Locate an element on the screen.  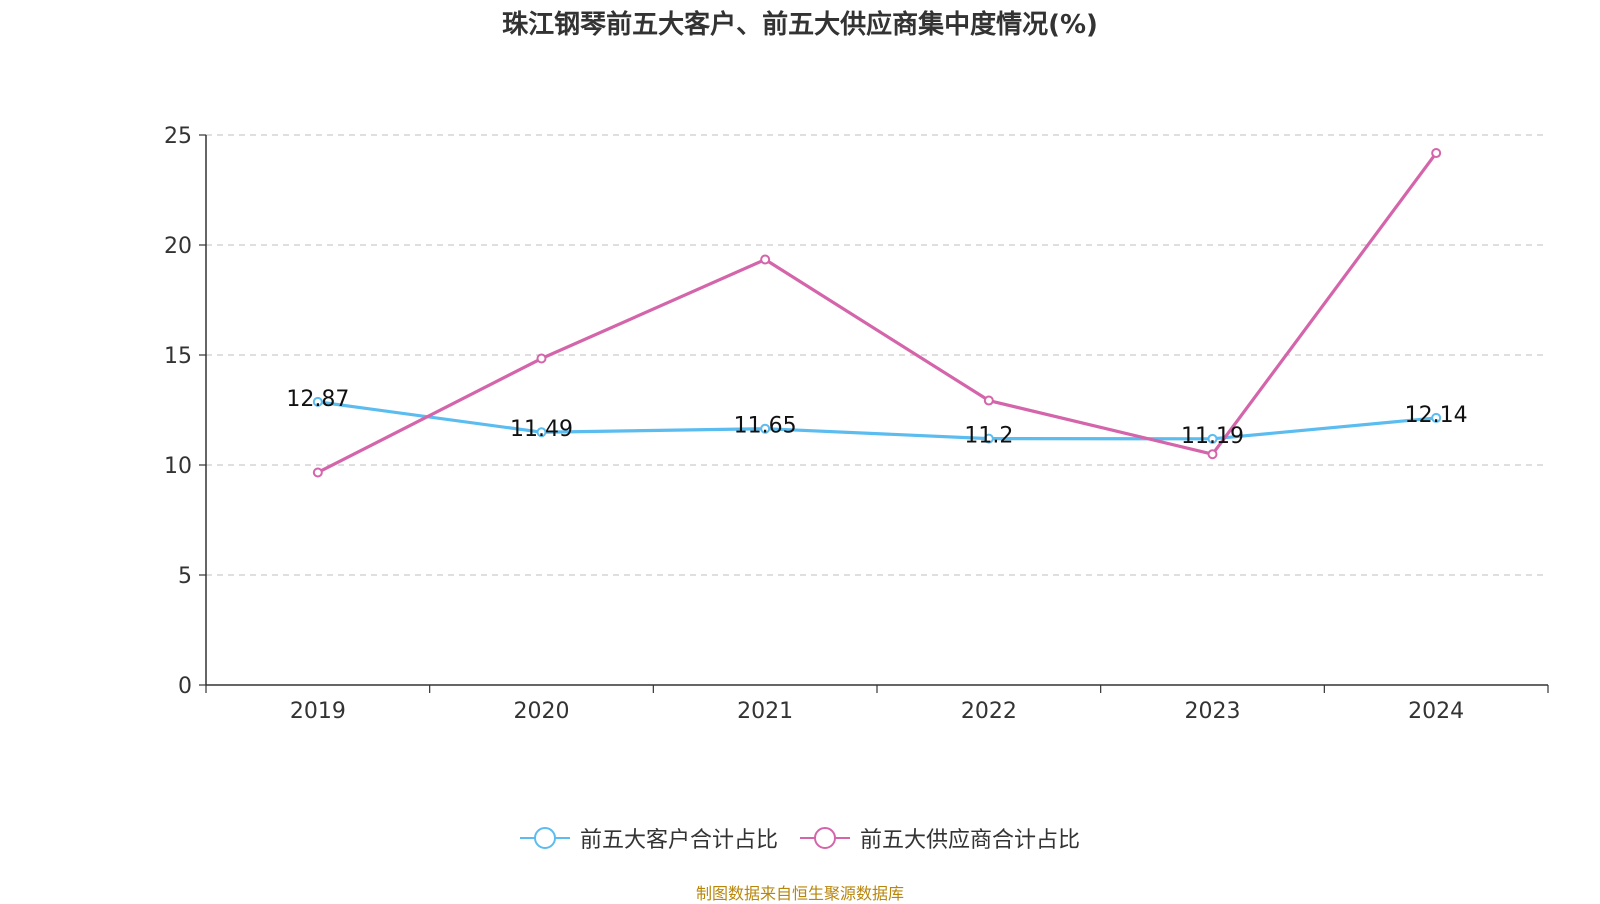
data-label: 11.65 is located at coordinates (765, 426).